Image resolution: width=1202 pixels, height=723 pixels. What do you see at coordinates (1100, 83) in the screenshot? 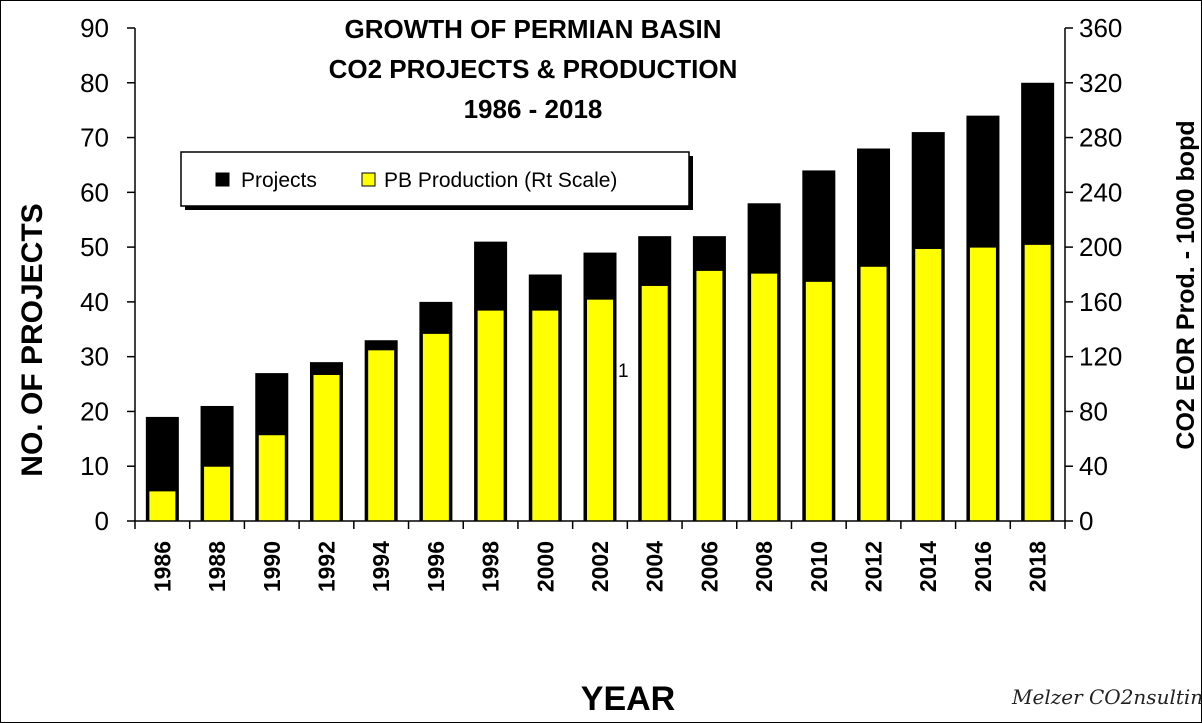
I see `y-tick-label-right: 320` at bounding box center [1100, 83].